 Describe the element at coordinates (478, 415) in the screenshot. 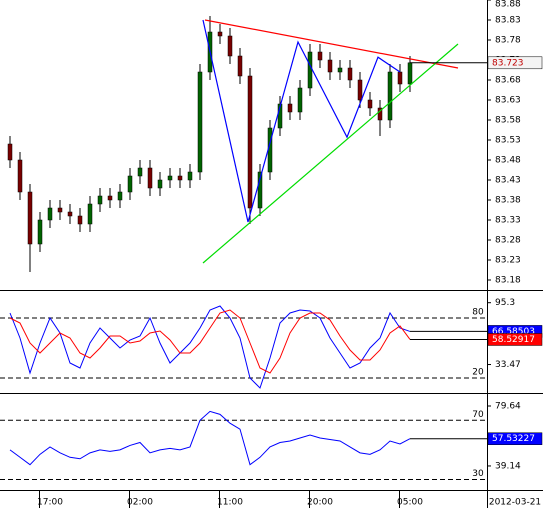

I see `level-label: 70` at that location.